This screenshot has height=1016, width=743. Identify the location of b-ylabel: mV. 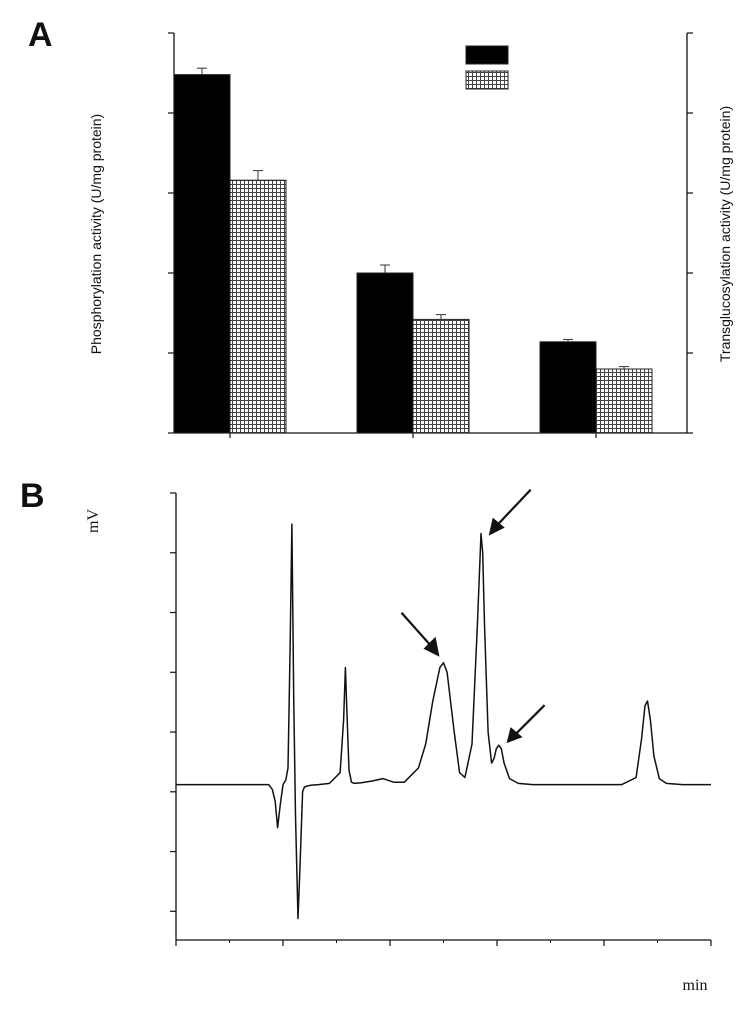
(93, 521).